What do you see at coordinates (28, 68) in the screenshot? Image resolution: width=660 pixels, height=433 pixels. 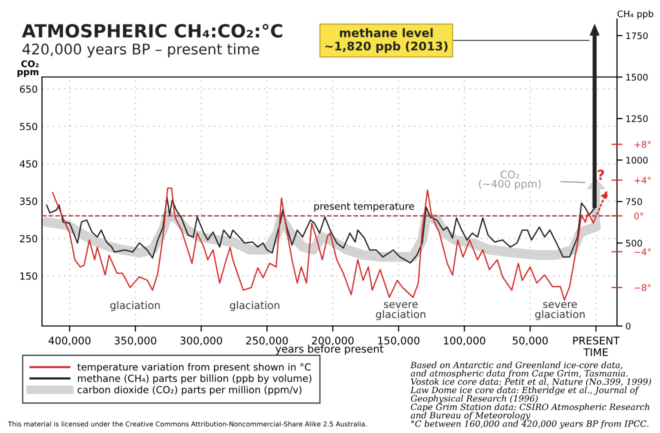 I see `y-axis-title: CO₂ ppm` at bounding box center [28, 68].